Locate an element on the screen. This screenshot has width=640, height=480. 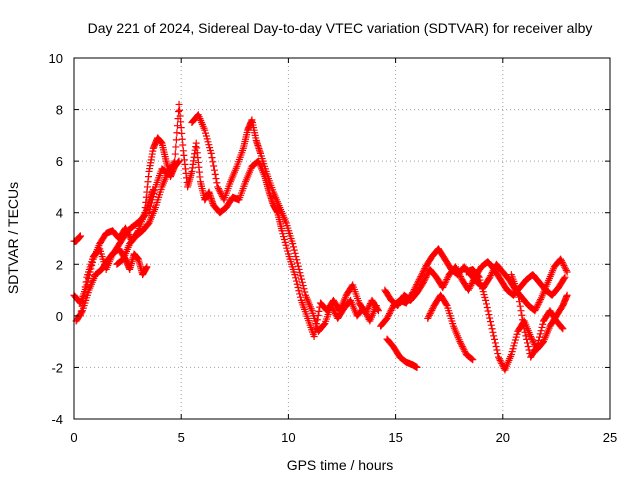
series-arc7 is located at coordinates (284, 223).